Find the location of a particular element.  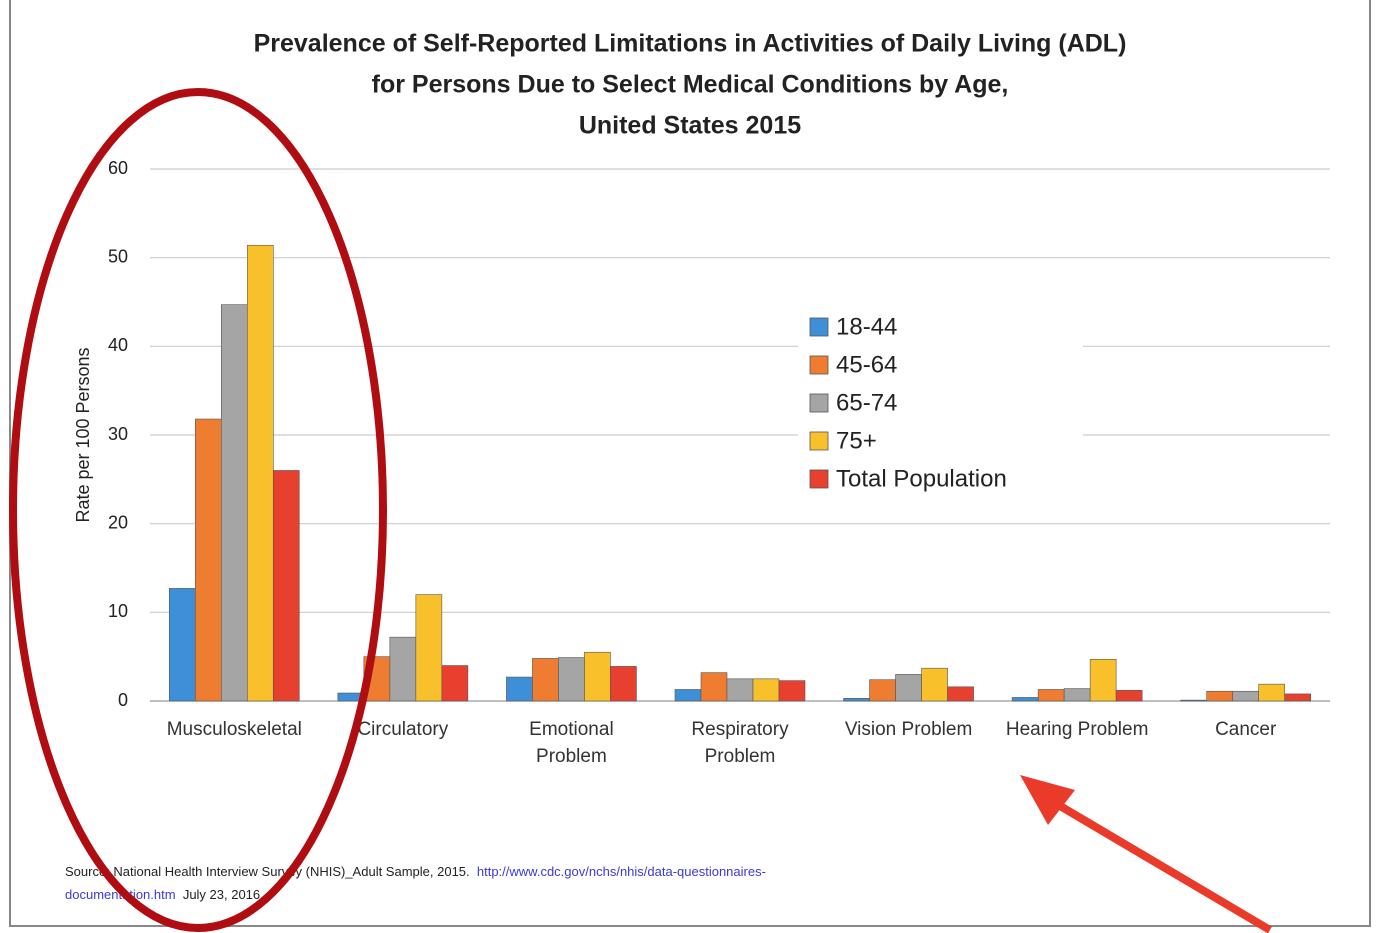

y-tick-label: 60 is located at coordinates (118, 168).